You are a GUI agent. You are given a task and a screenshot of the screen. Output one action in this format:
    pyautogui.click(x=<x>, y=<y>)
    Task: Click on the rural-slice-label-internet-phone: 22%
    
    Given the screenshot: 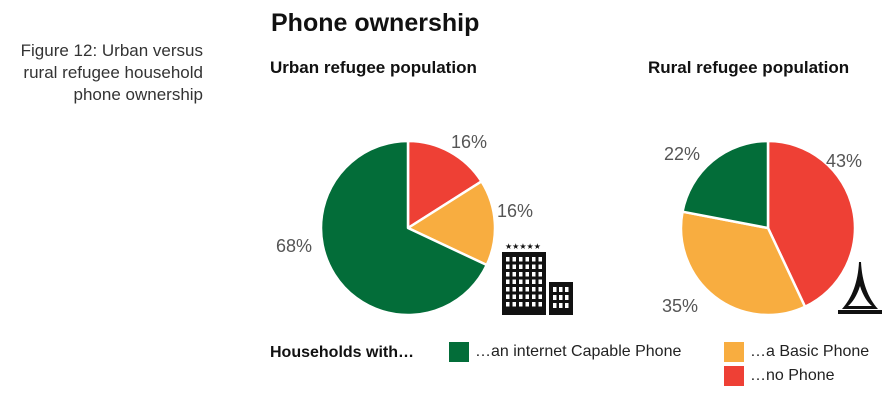 What is the action you would take?
    pyautogui.click(x=682, y=154)
    